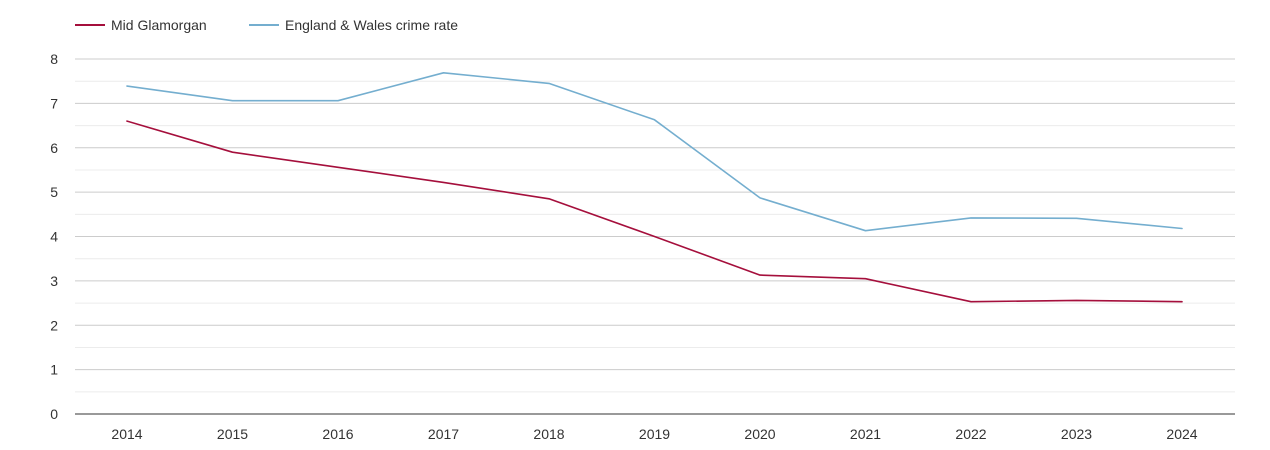 The width and height of the screenshot is (1270, 450). Describe the element at coordinates (1076, 434) in the screenshot. I see `x-tick-label: 2023` at that location.